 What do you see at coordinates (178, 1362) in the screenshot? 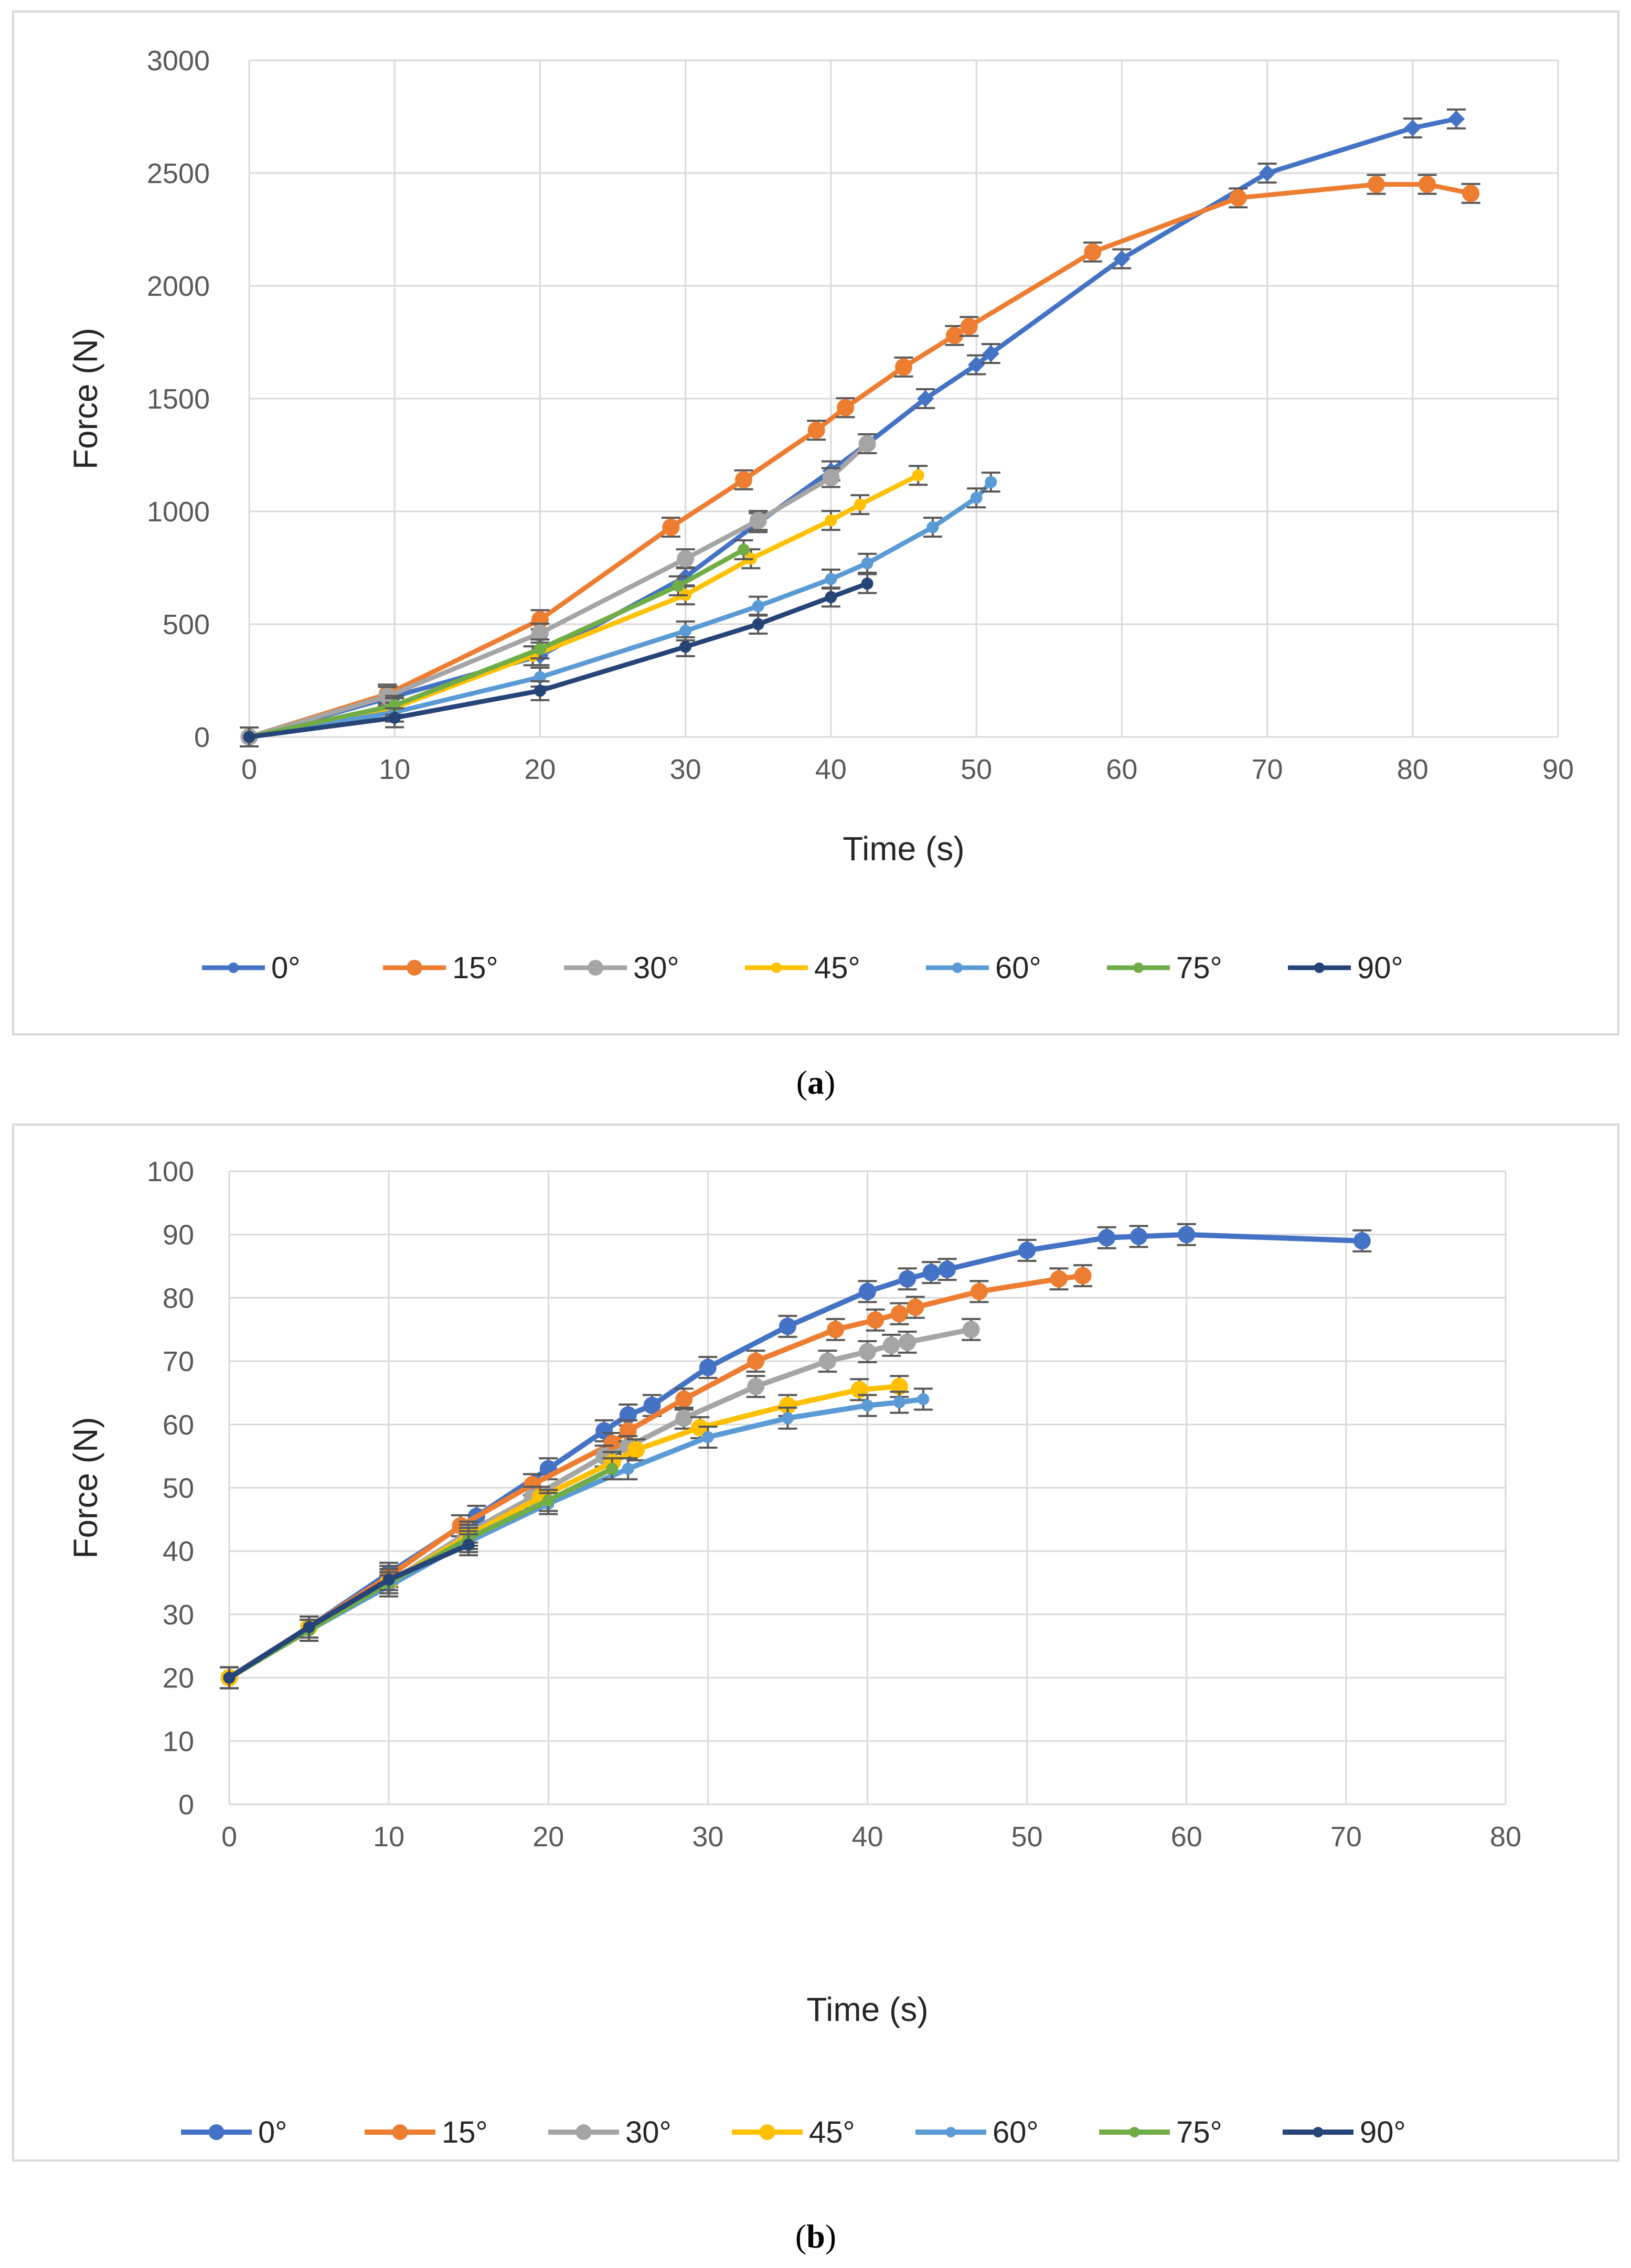
I see `y-tick-label: 70` at bounding box center [178, 1362].